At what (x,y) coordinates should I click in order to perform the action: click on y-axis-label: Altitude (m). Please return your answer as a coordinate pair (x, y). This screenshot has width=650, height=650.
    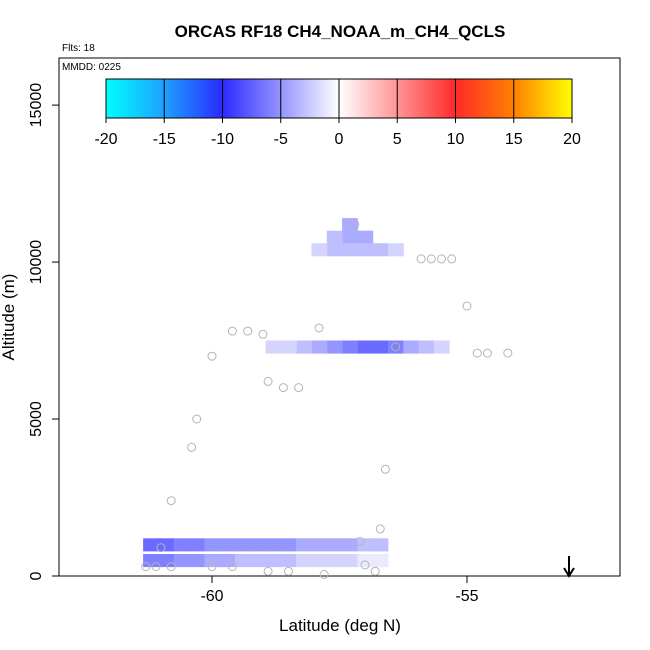
    Looking at the image, I should click on (9, 317).